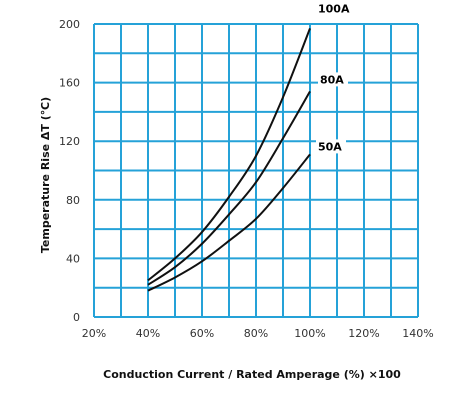 This screenshot has width=450, height=409. I want to click on x-tick-label: 80%, so click(256, 333).